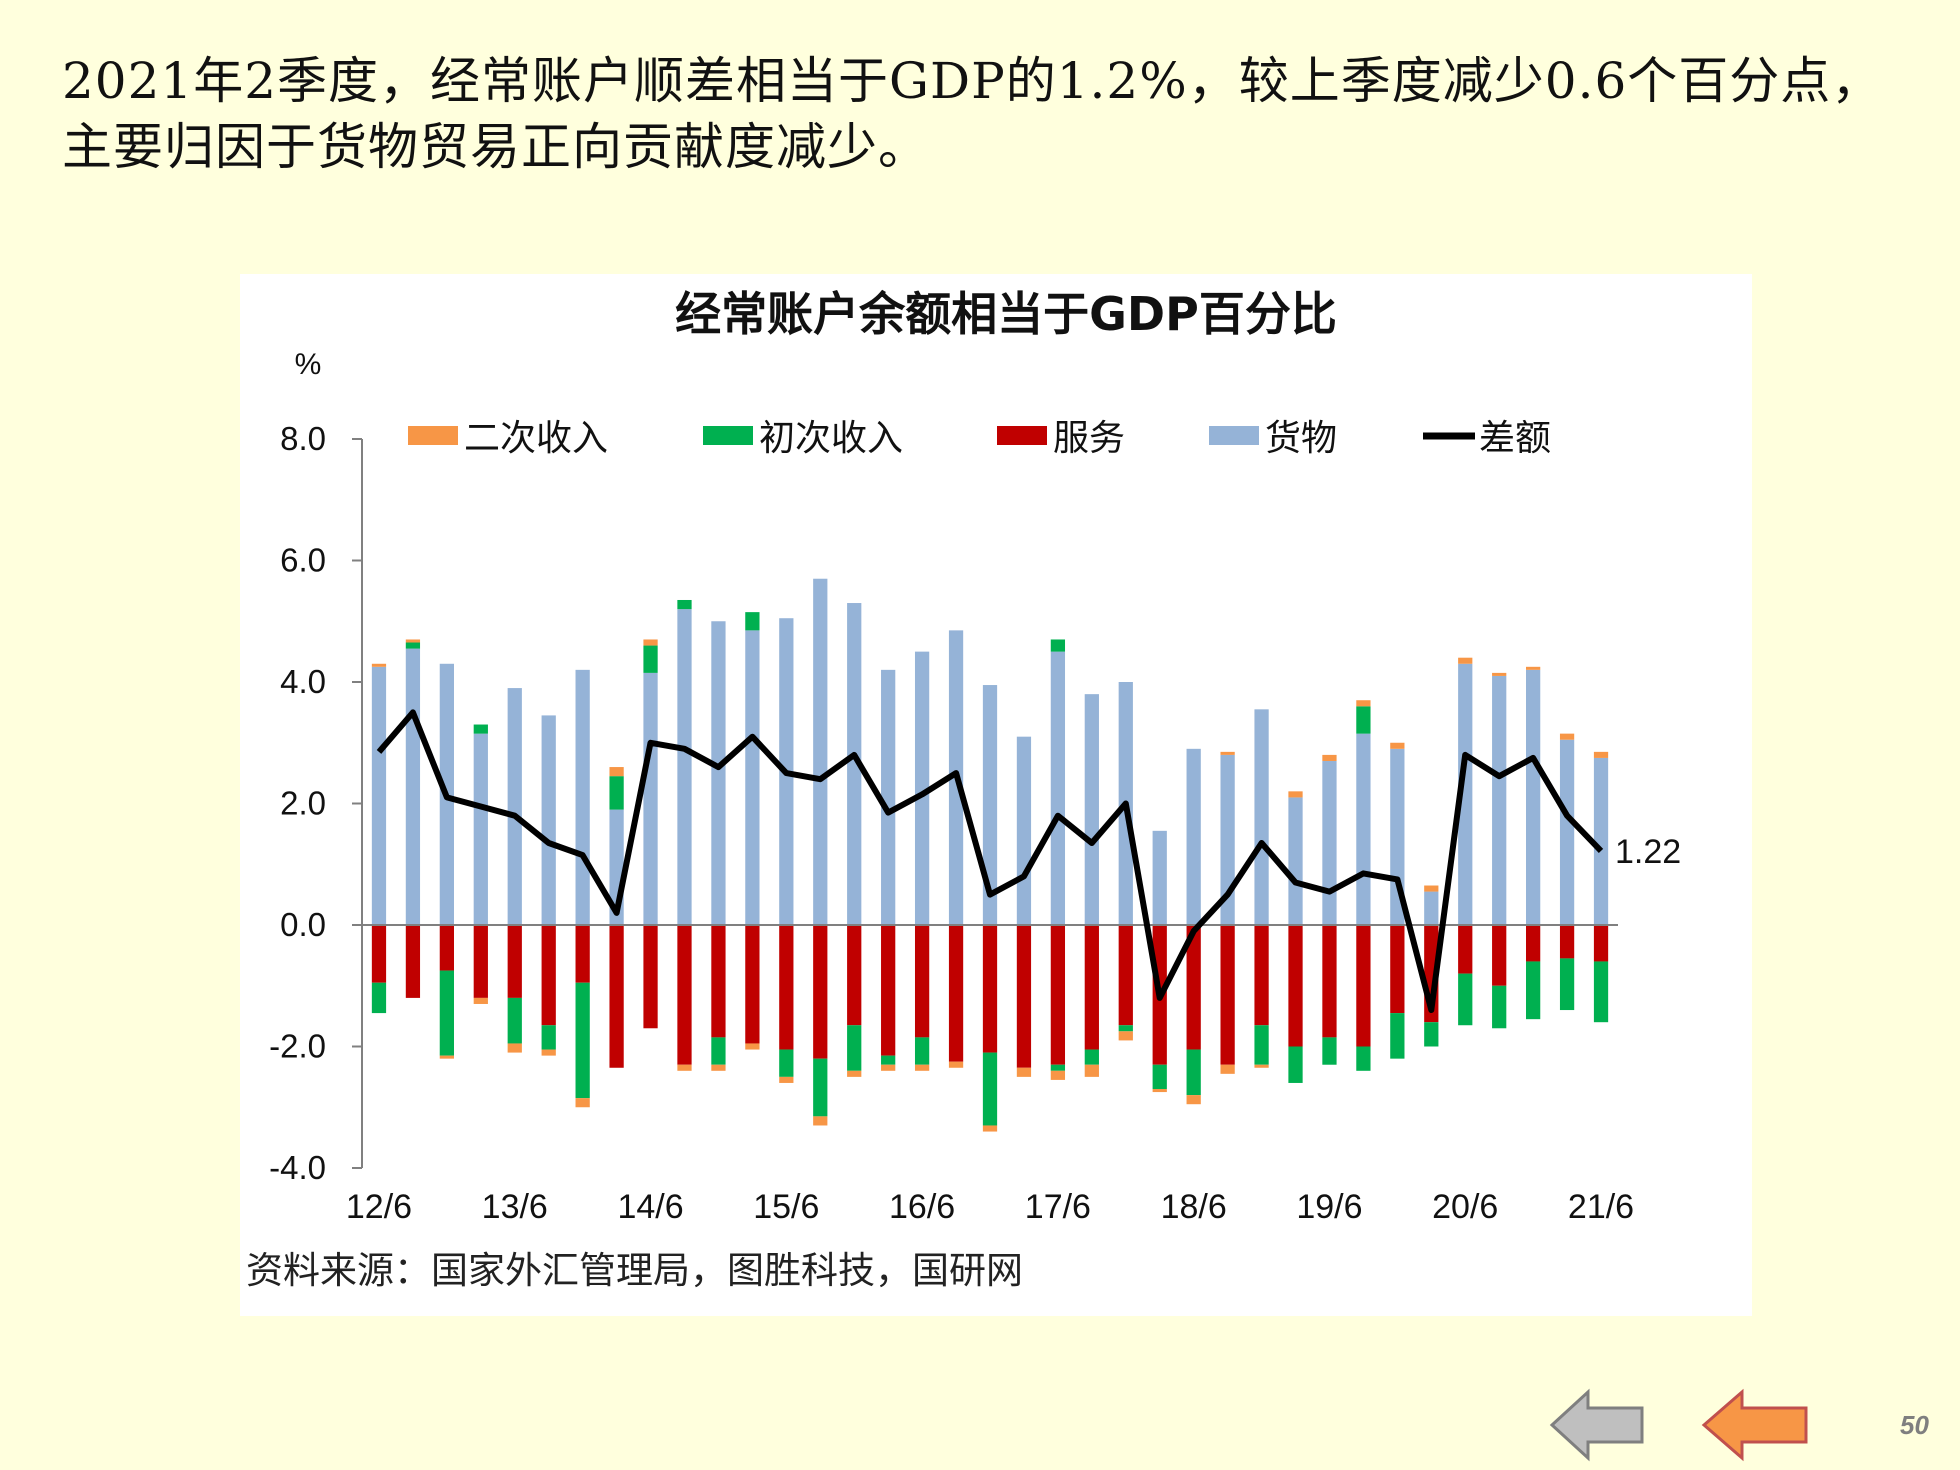 The height and width of the screenshot is (1470, 1960). I want to click on arrow-left-gray-icon, so click(1596, 1425).